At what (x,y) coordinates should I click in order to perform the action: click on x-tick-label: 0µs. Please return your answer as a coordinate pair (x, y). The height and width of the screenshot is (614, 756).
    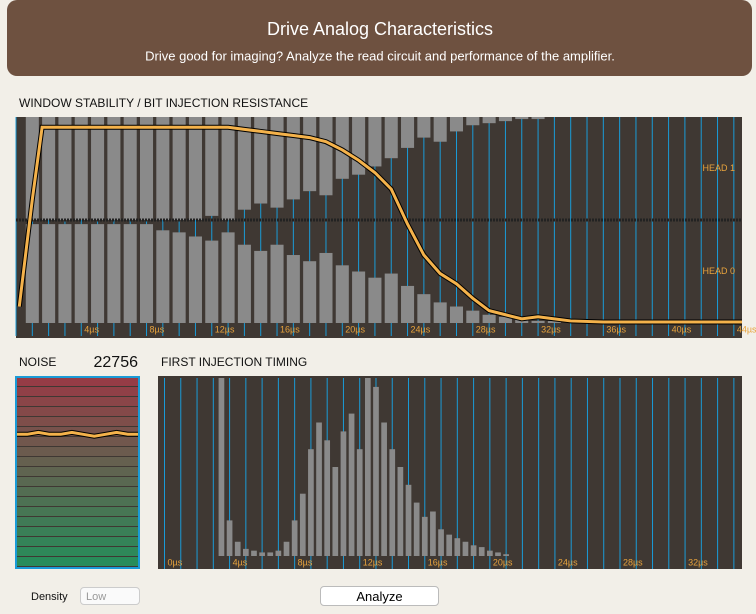
    Looking at the image, I should click on (175, 562).